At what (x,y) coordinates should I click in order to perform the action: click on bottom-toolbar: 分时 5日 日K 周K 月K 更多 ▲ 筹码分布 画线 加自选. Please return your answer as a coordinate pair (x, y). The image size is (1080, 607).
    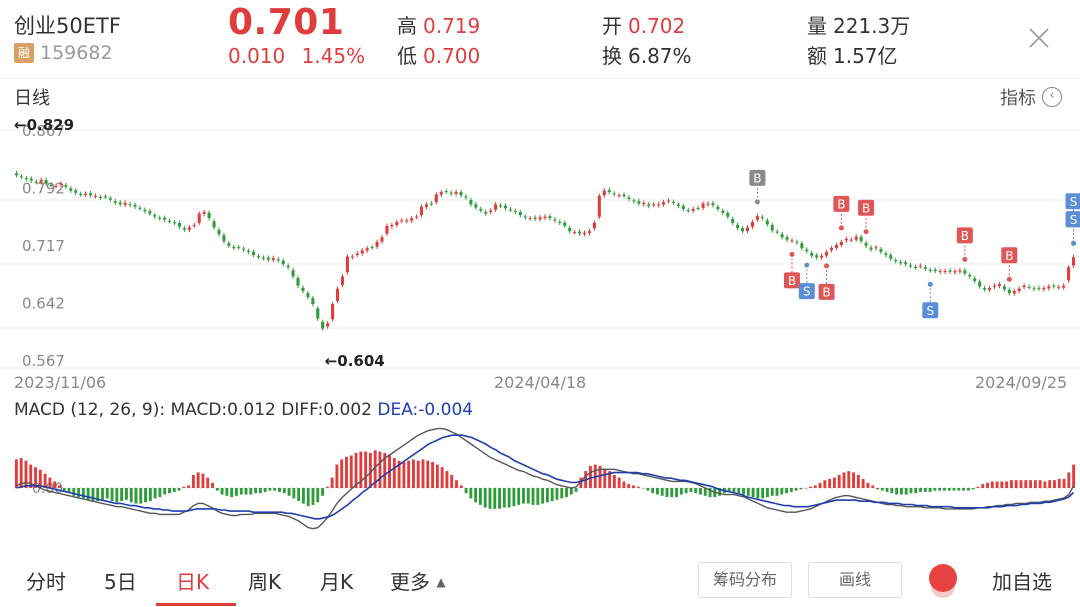
    Looking at the image, I should click on (540, 581).